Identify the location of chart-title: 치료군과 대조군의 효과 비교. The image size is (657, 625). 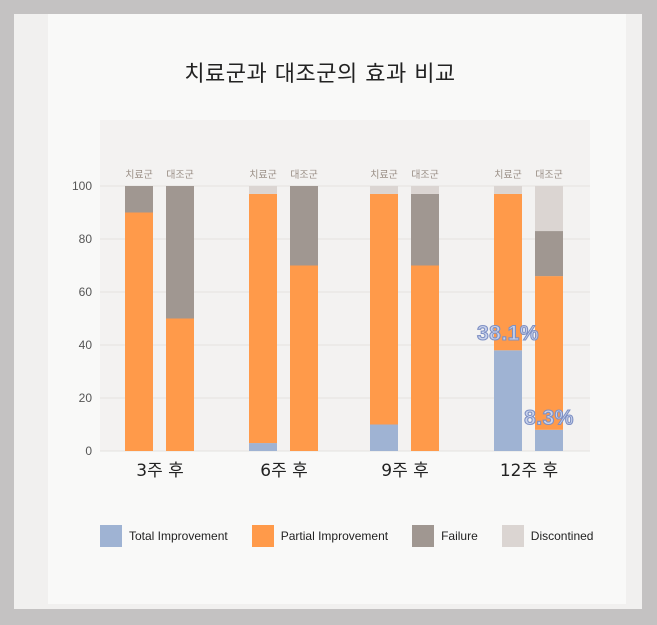
(320, 74).